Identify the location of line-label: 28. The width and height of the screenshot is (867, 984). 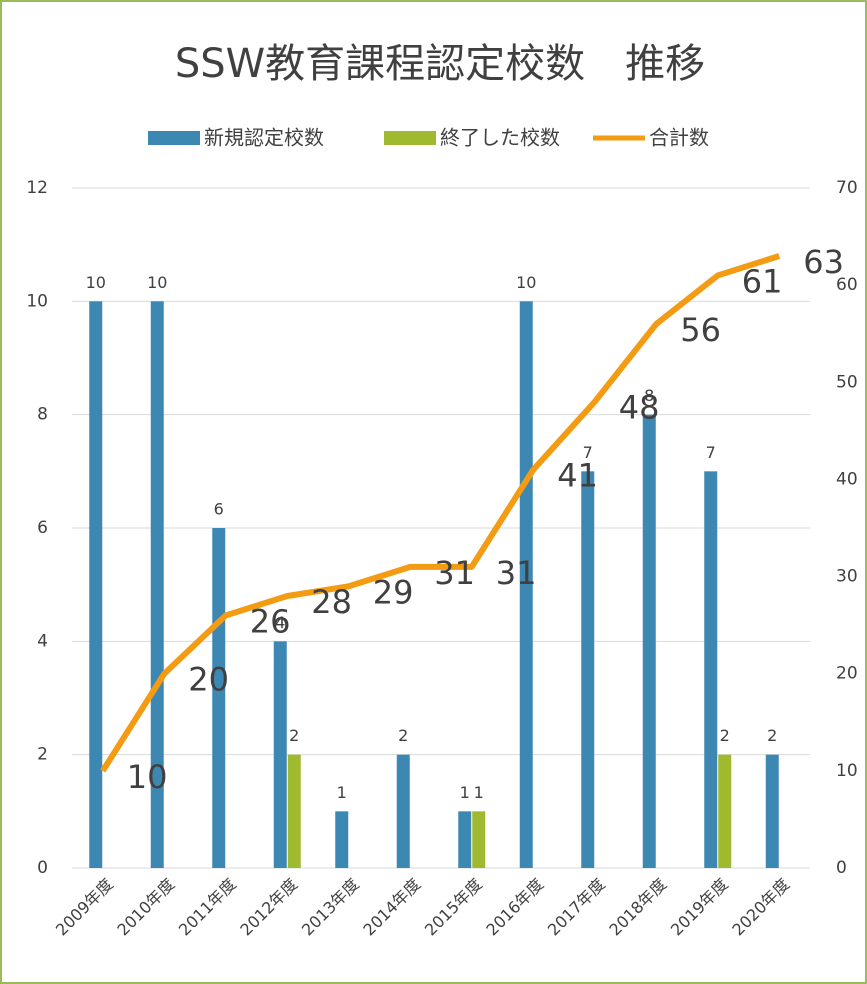
(331, 602).